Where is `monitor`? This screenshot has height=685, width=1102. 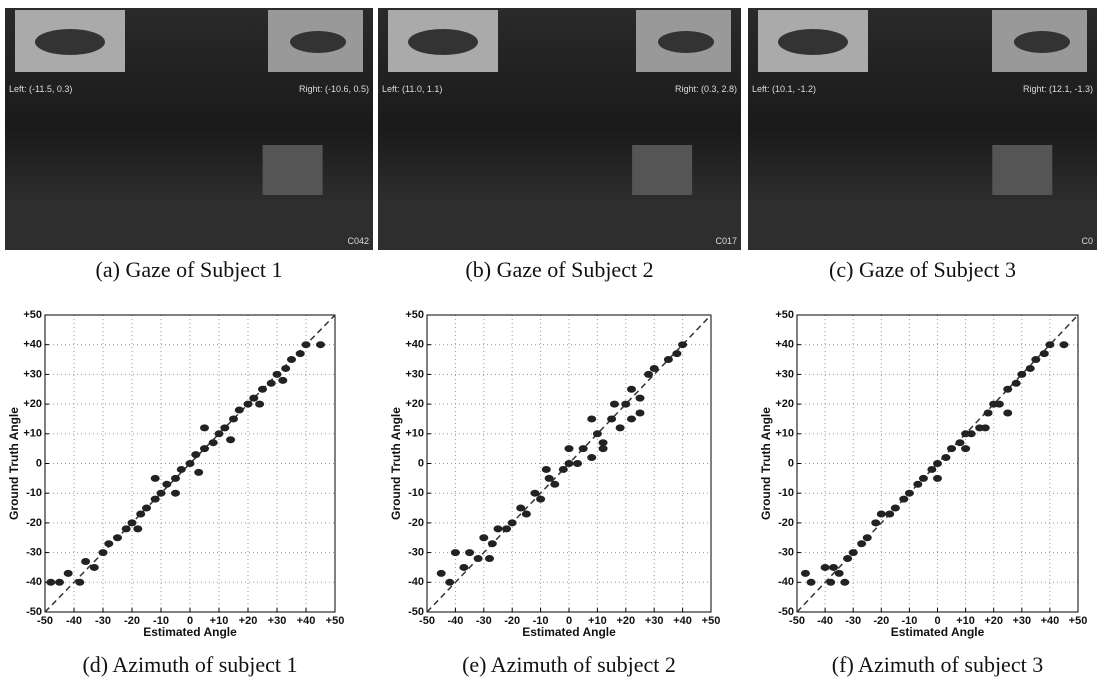
monitor is located at coordinates (292, 170).